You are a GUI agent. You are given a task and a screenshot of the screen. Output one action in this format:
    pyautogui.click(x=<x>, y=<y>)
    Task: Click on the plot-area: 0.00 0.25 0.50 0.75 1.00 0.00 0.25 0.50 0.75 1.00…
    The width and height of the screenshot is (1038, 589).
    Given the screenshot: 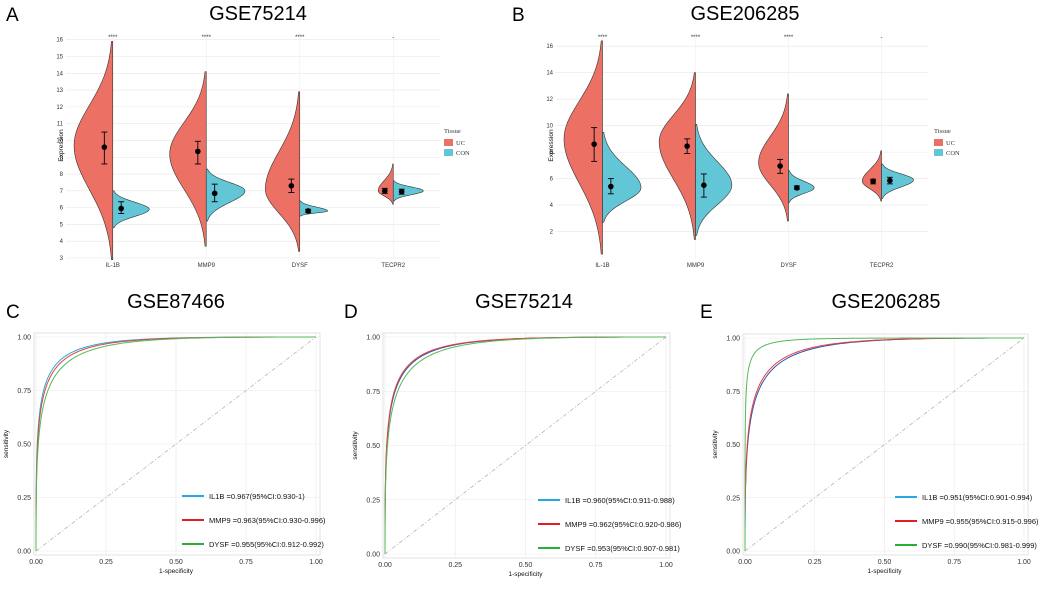 What is the action you would take?
    pyautogui.click(x=875, y=454)
    